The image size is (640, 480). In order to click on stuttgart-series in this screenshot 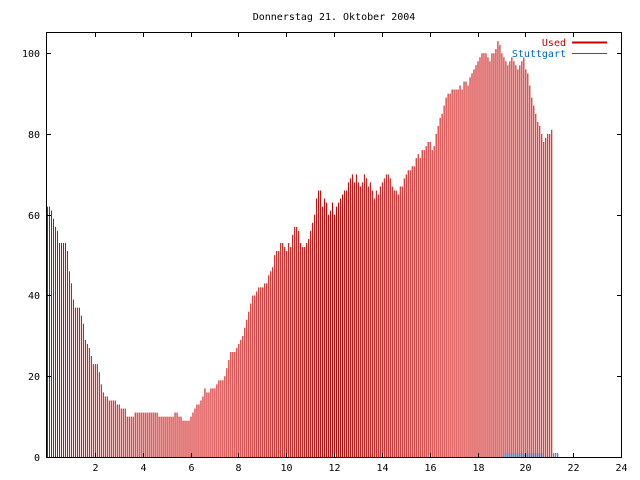, I will do `click(531, 454)`.